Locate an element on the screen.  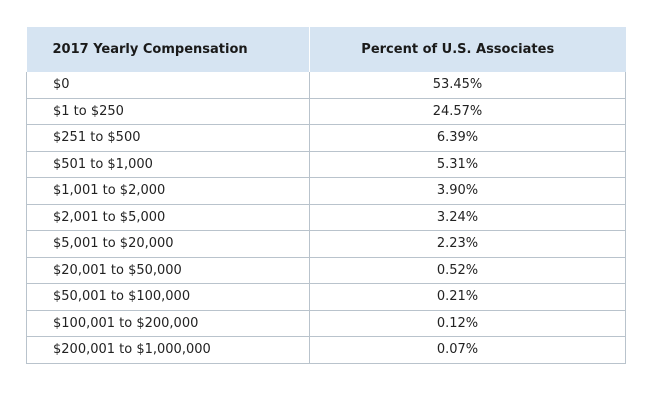
percent-cell: 3.90% is located at coordinates (467, 191).